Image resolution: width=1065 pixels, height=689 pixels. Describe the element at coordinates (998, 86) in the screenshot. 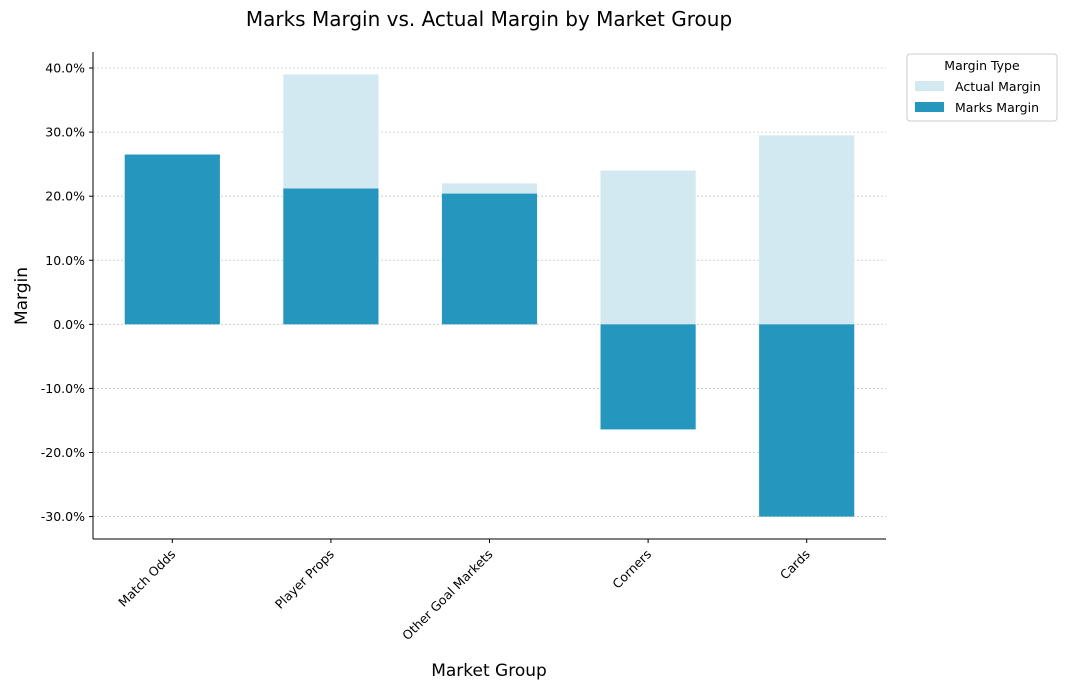

I see `legend-label-actual-margin: Actual Margin` at that location.